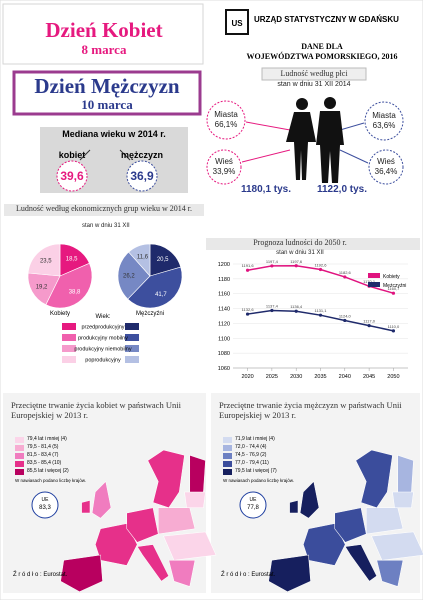  I want to click on eu-value: 83,3, so click(45, 508).